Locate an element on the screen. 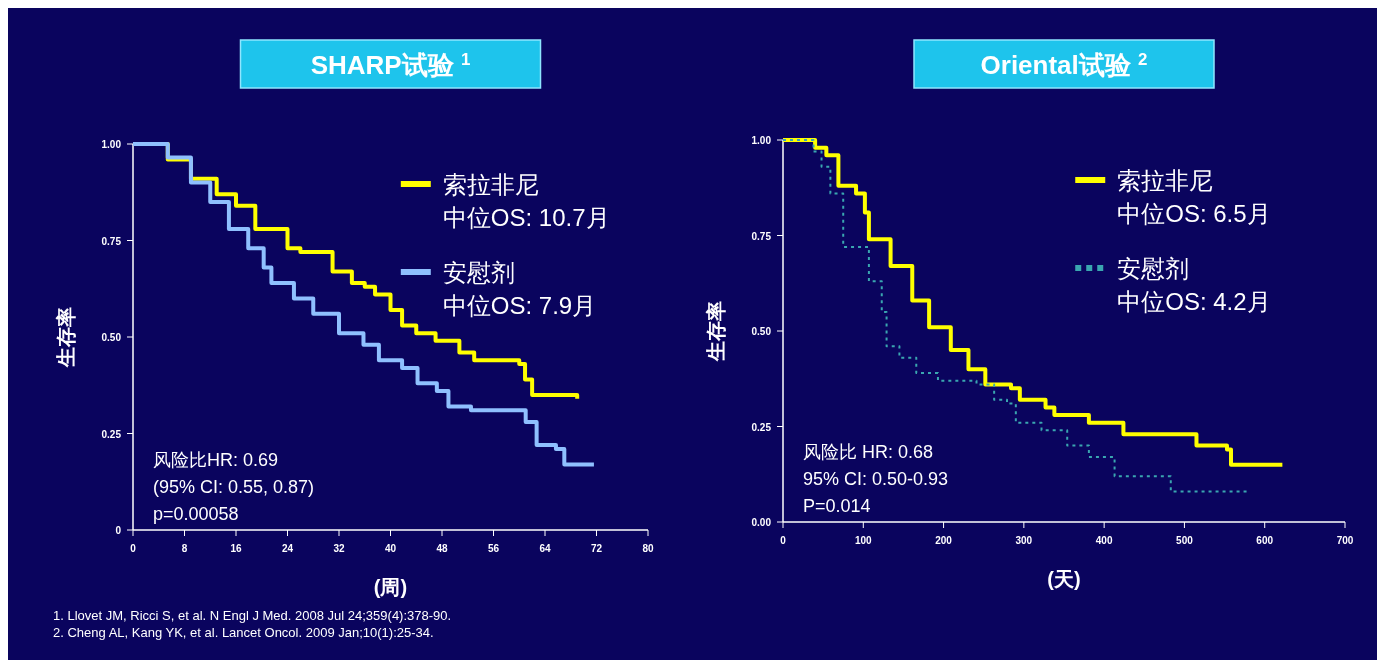  annotation: 中位OS: 7.9月 is located at coordinates (519, 305).